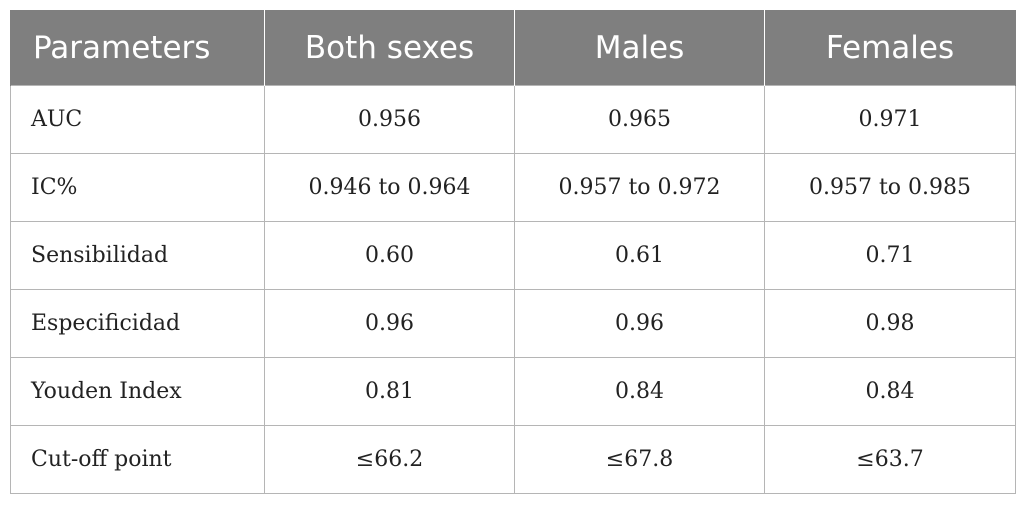  Describe the element at coordinates (389, 187) in the screenshot. I see `cell-both-sexes: 0.946 to 0.964` at that location.